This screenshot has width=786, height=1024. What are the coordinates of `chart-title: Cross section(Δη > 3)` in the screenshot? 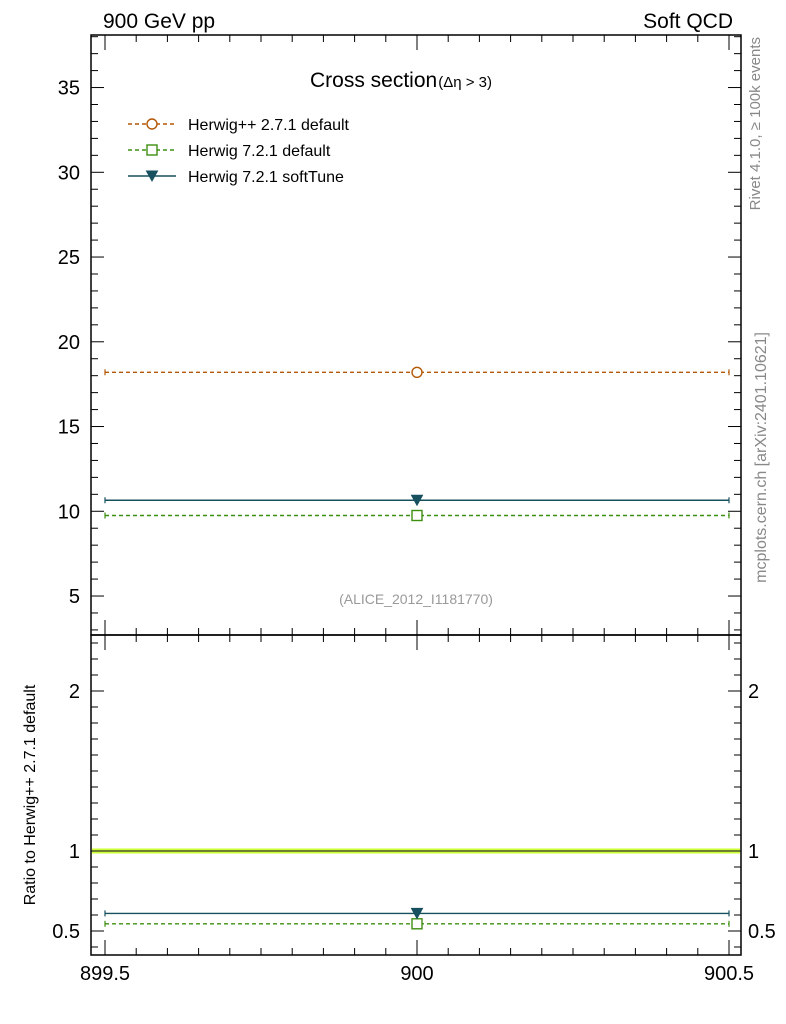 It's located at (401, 80).